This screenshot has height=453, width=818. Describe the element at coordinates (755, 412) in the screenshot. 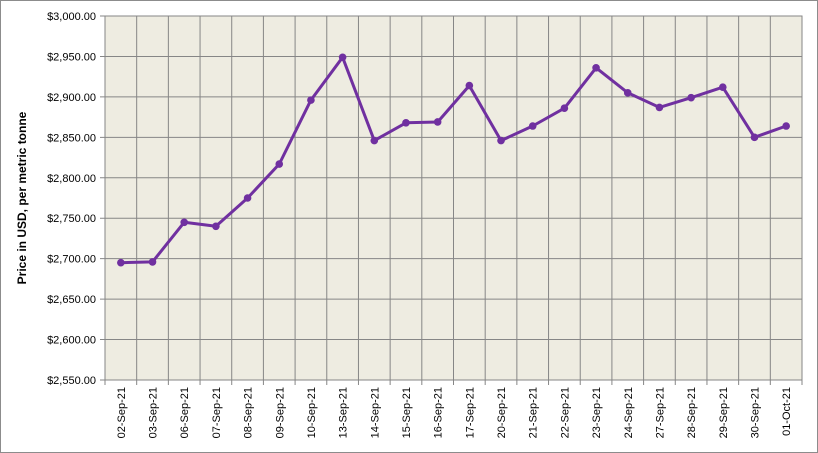

I see `x-tick-label: 30-Sep-21` at that location.